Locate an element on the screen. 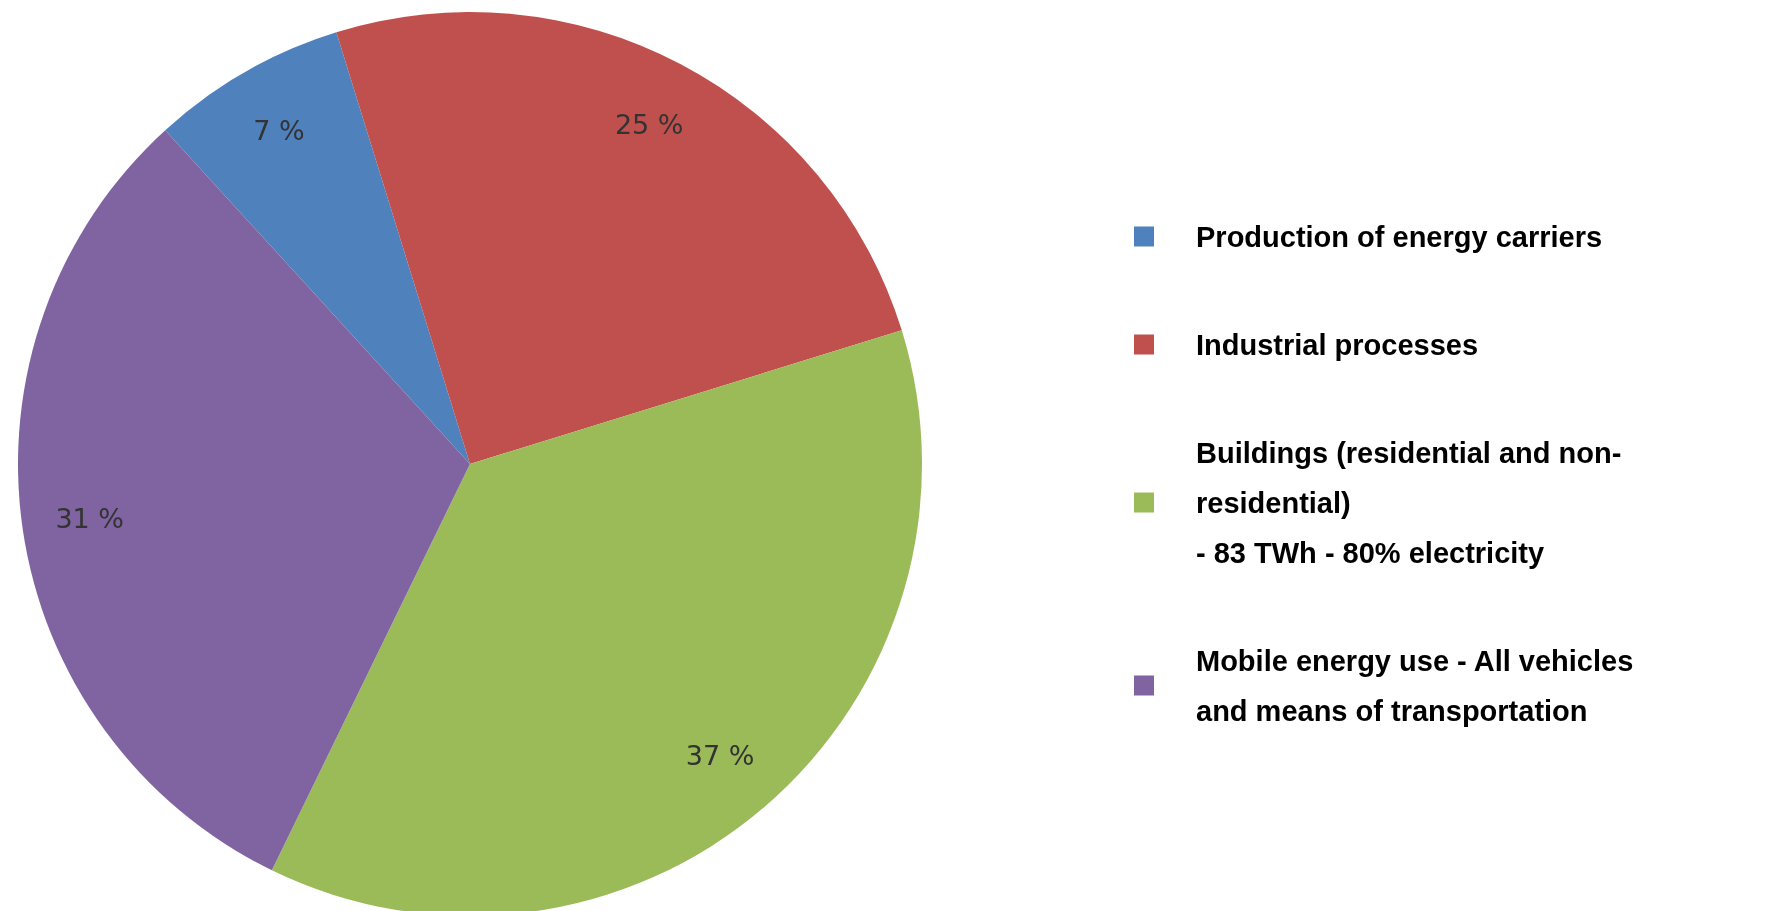 The width and height of the screenshot is (1766, 911). data-label: 25 % is located at coordinates (649, 124).